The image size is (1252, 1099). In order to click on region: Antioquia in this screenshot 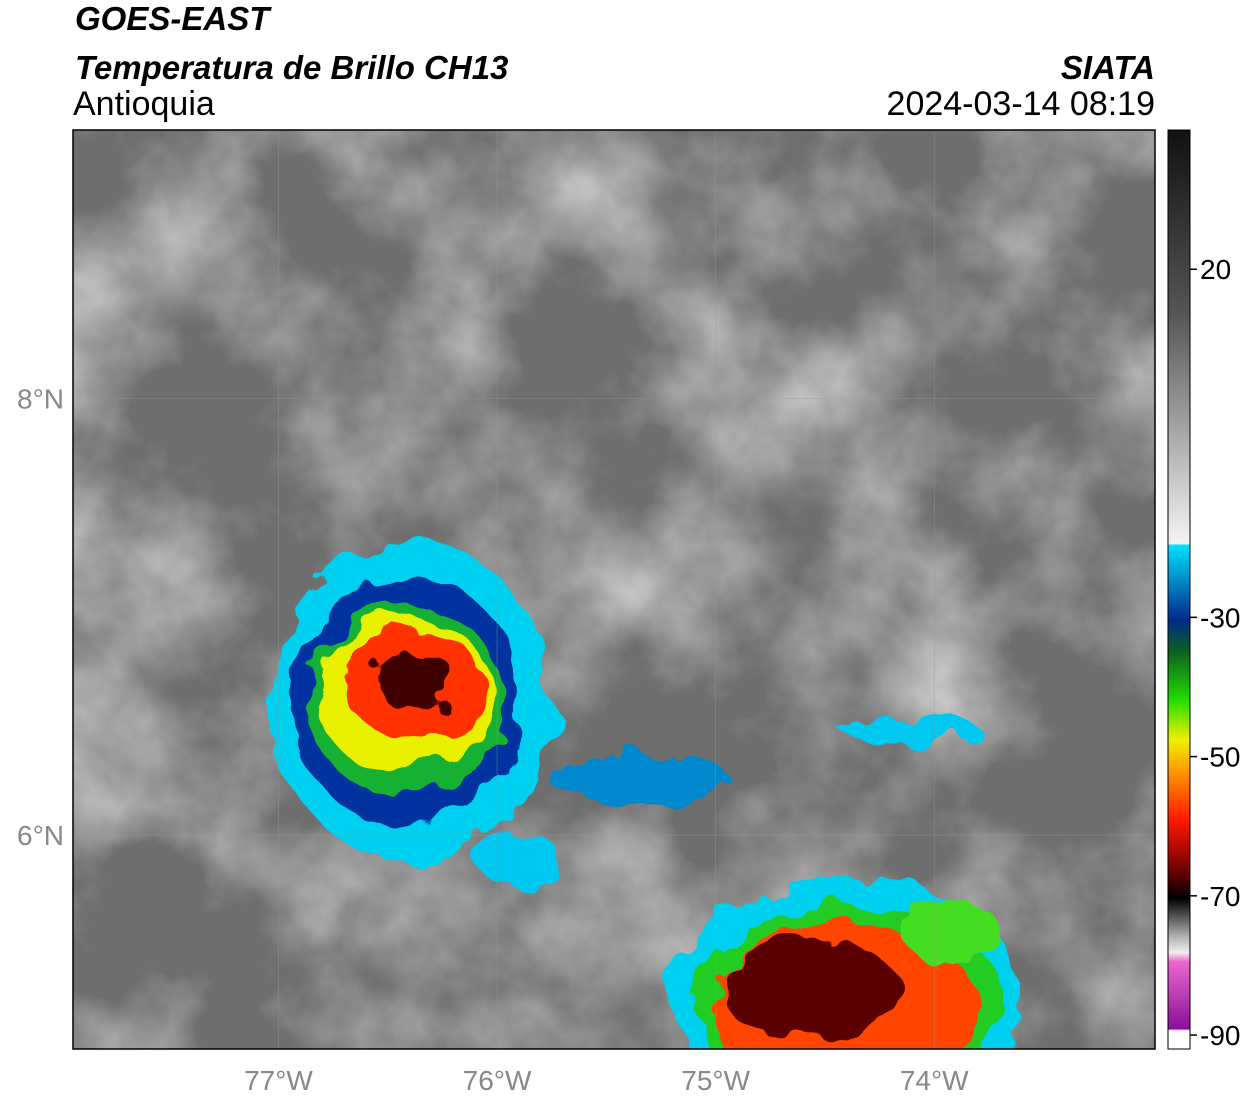, I will do `click(144, 104)`.